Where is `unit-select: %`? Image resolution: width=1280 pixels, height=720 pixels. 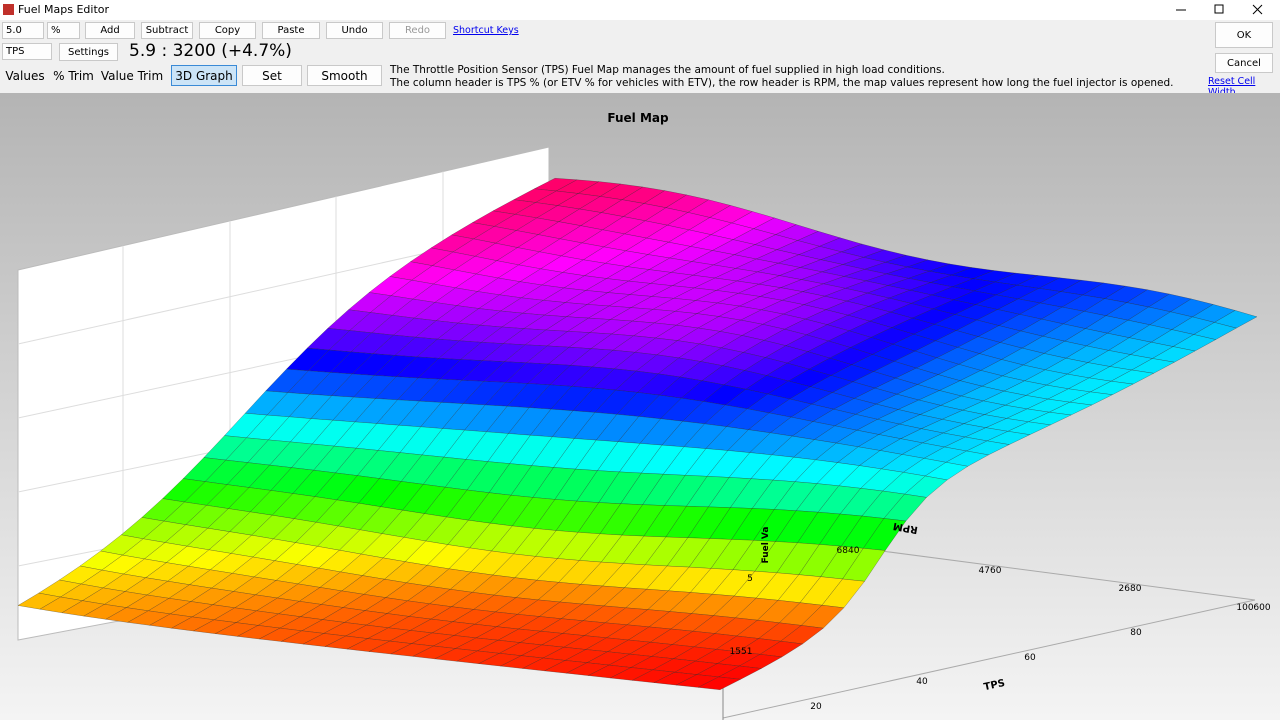
unit-select: % is located at coordinates (63, 30).